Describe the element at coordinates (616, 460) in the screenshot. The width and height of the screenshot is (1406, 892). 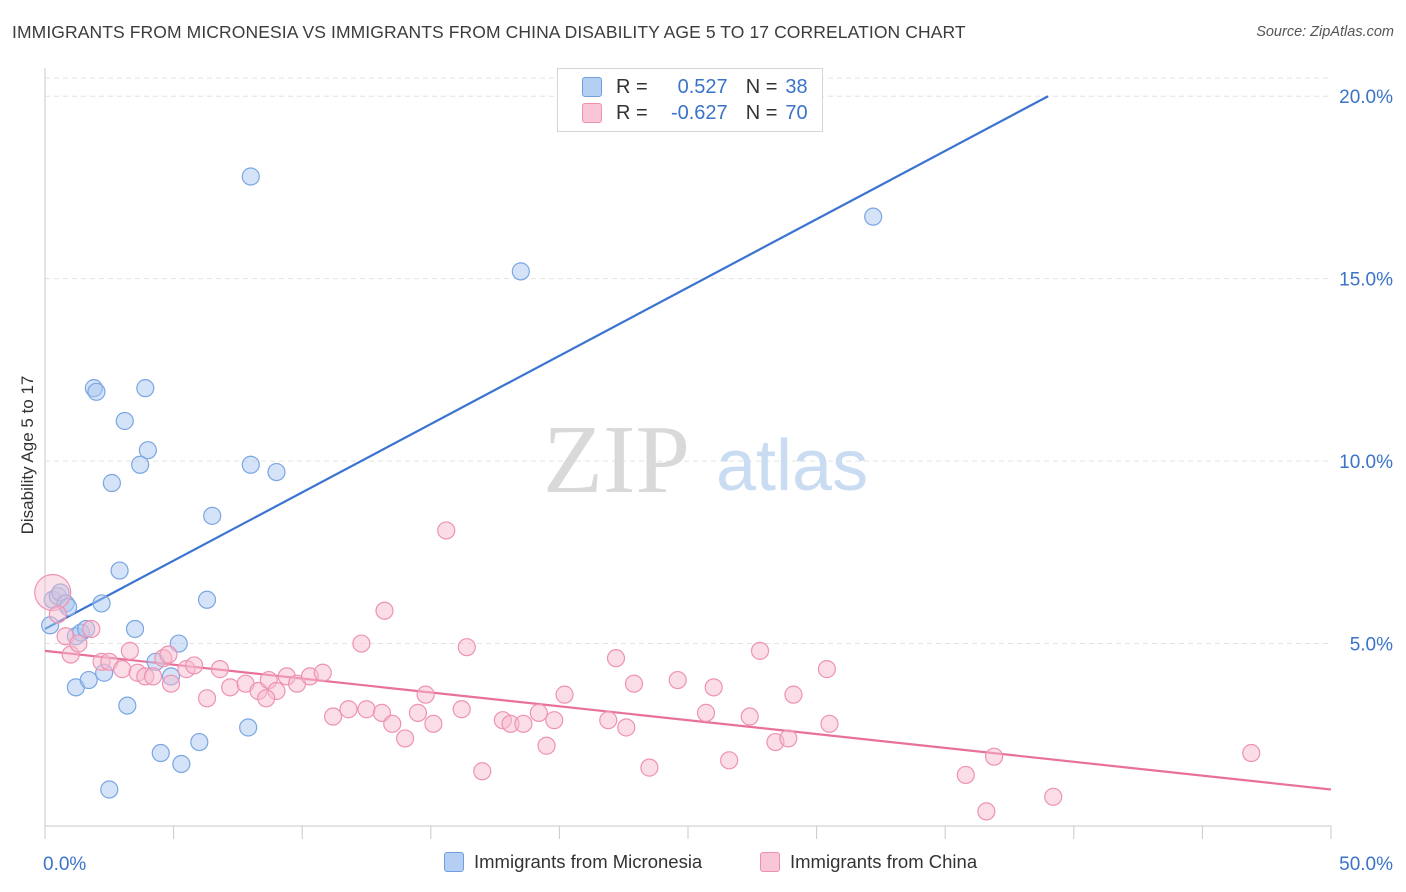
I see `watermark-zip: ZIP` at that location.